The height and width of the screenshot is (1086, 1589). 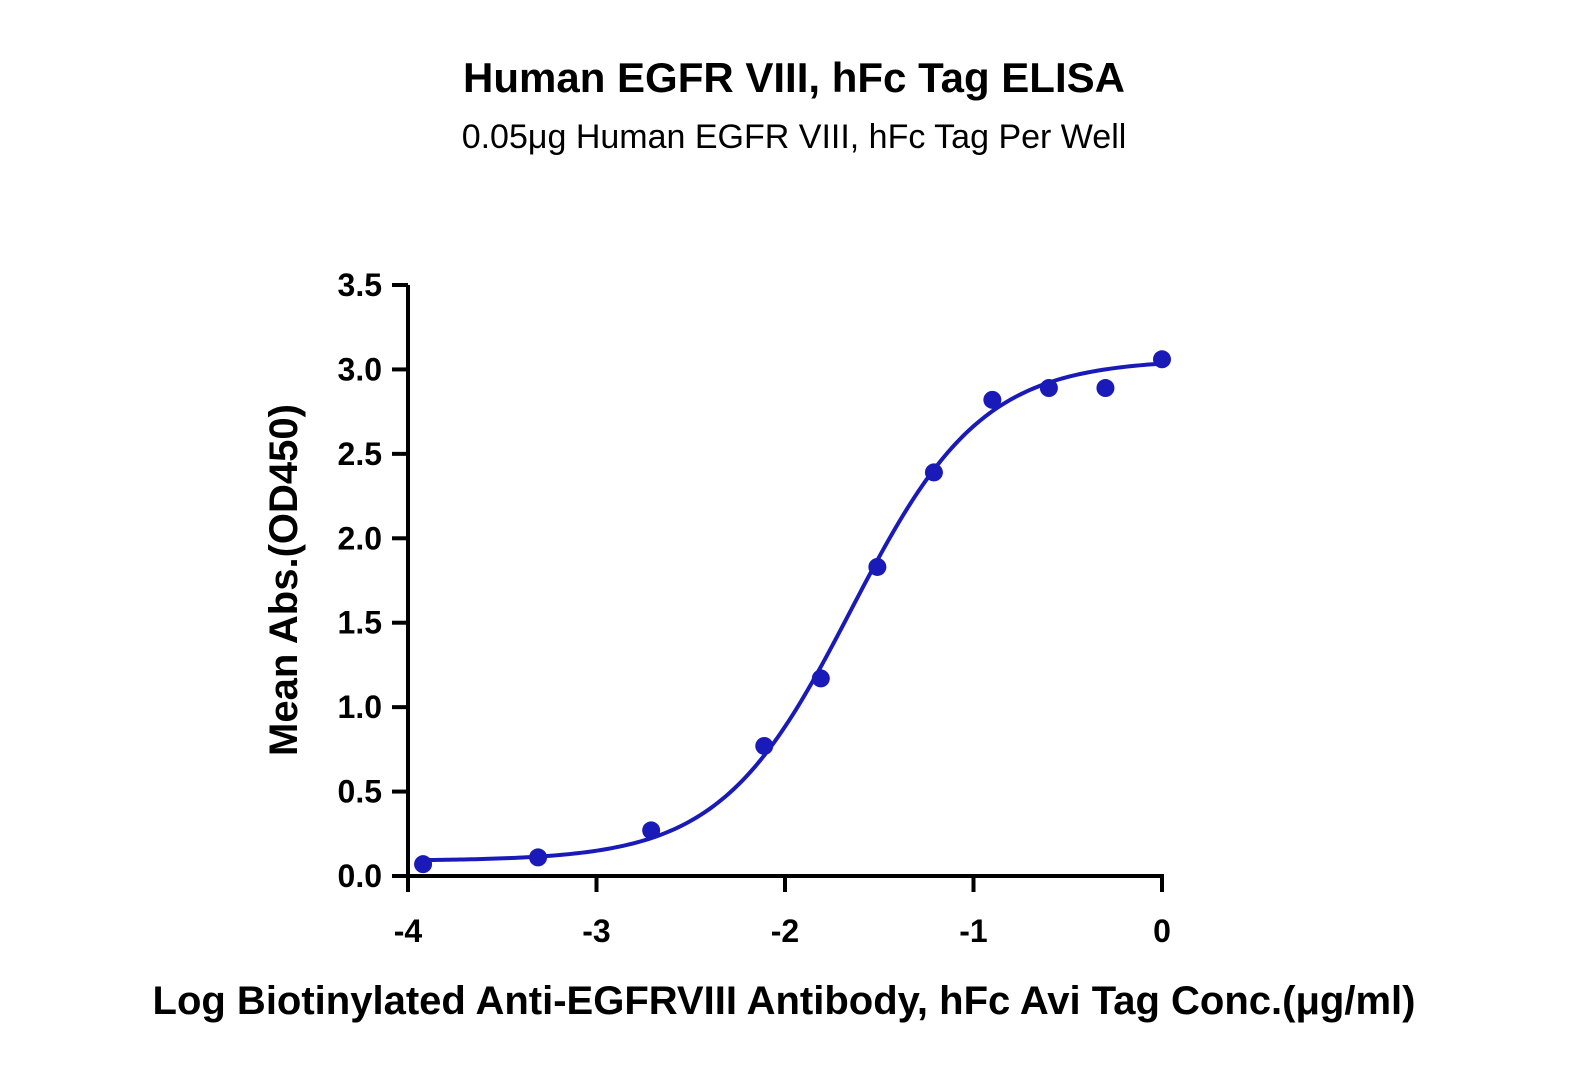 What do you see at coordinates (782, 912) in the screenshot?
I see `x-axis-ticks: -4 -3 -2 -1 0` at bounding box center [782, 912].